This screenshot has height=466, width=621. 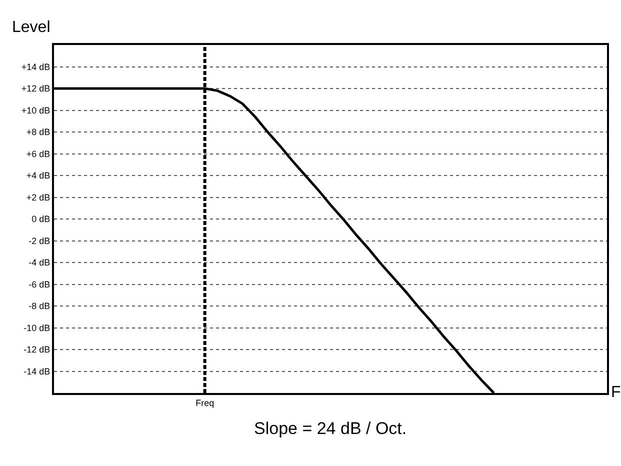 What do you see at coordinates (37, 349) in the screenshot?
I see `y-tick-label: -12 dB` at bounding box center [37, 349].